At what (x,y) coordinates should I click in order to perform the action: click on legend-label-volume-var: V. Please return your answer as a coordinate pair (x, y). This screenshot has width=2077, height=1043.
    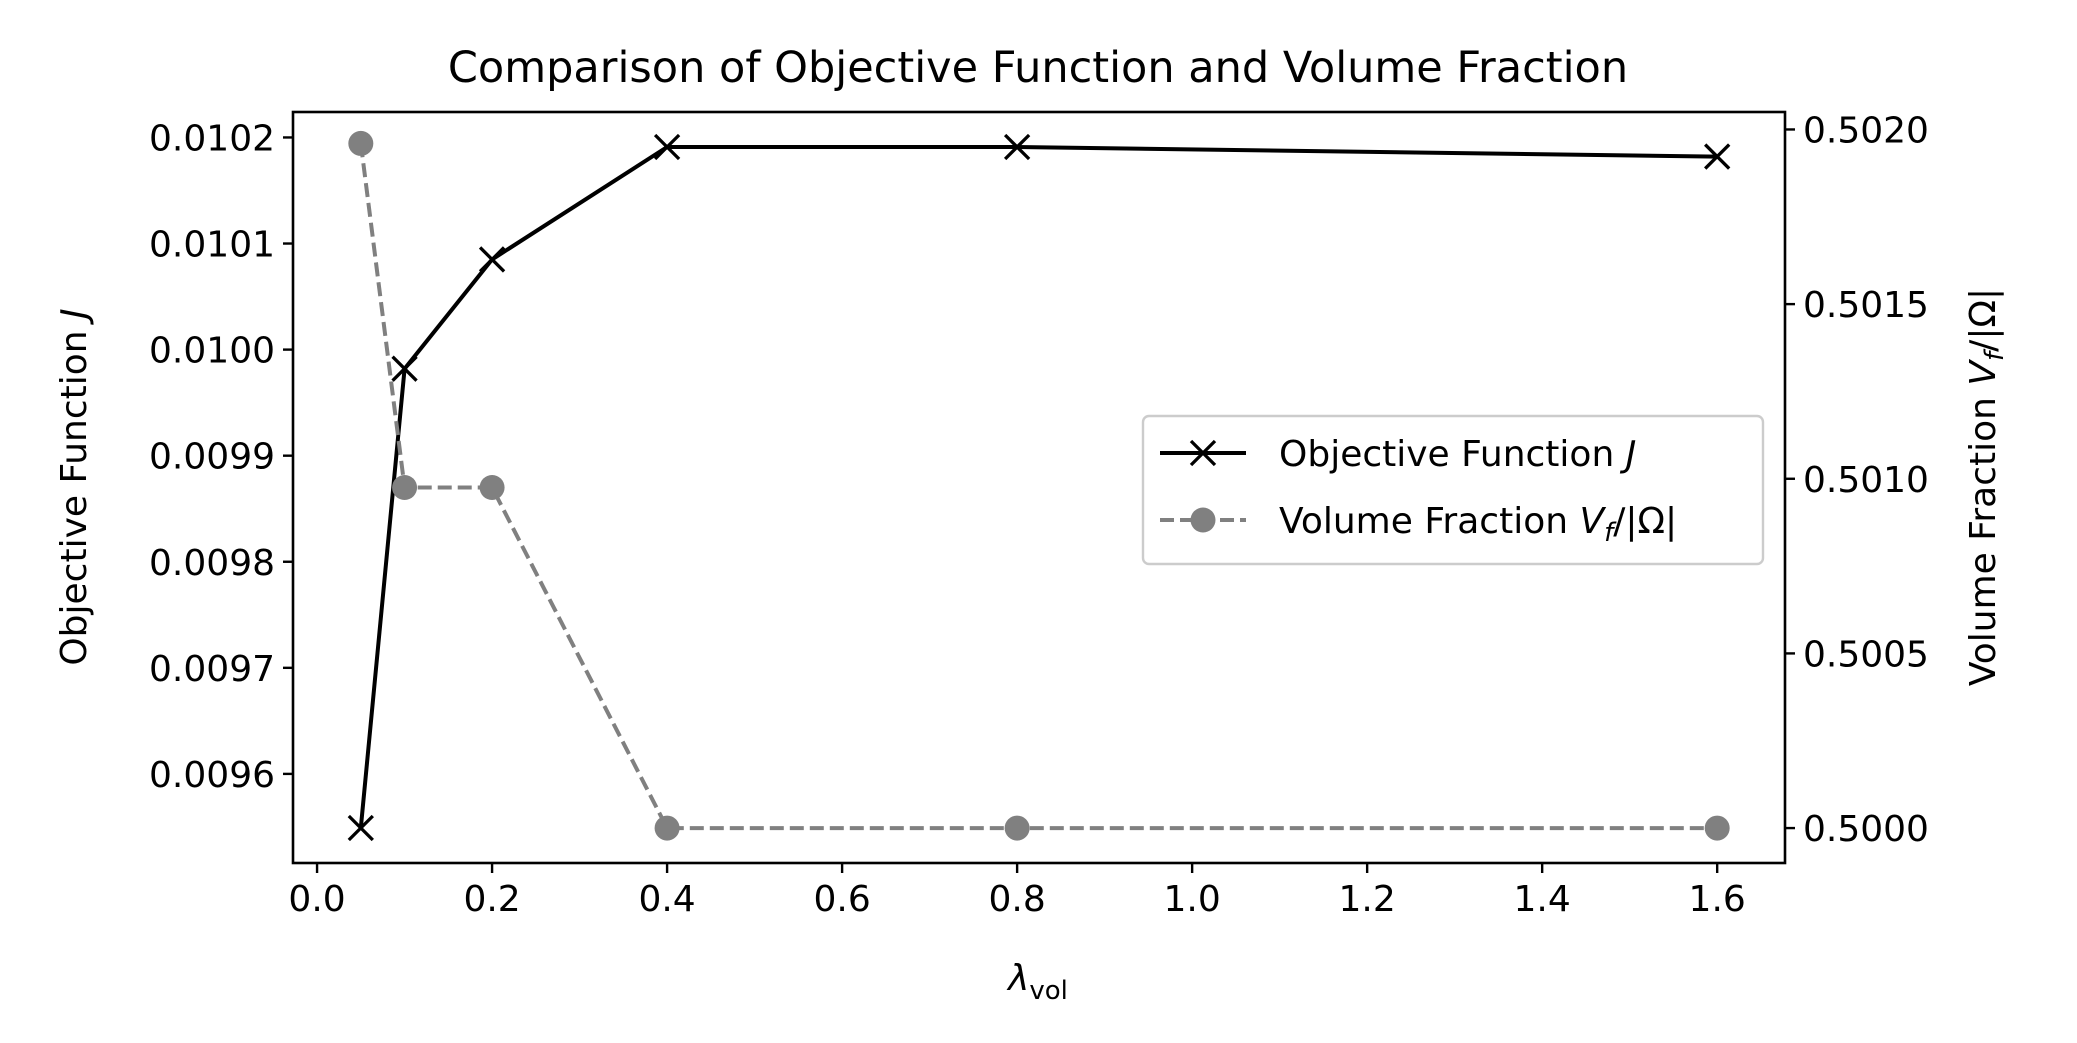
    Looking at the image, I should click on (1592, 521).